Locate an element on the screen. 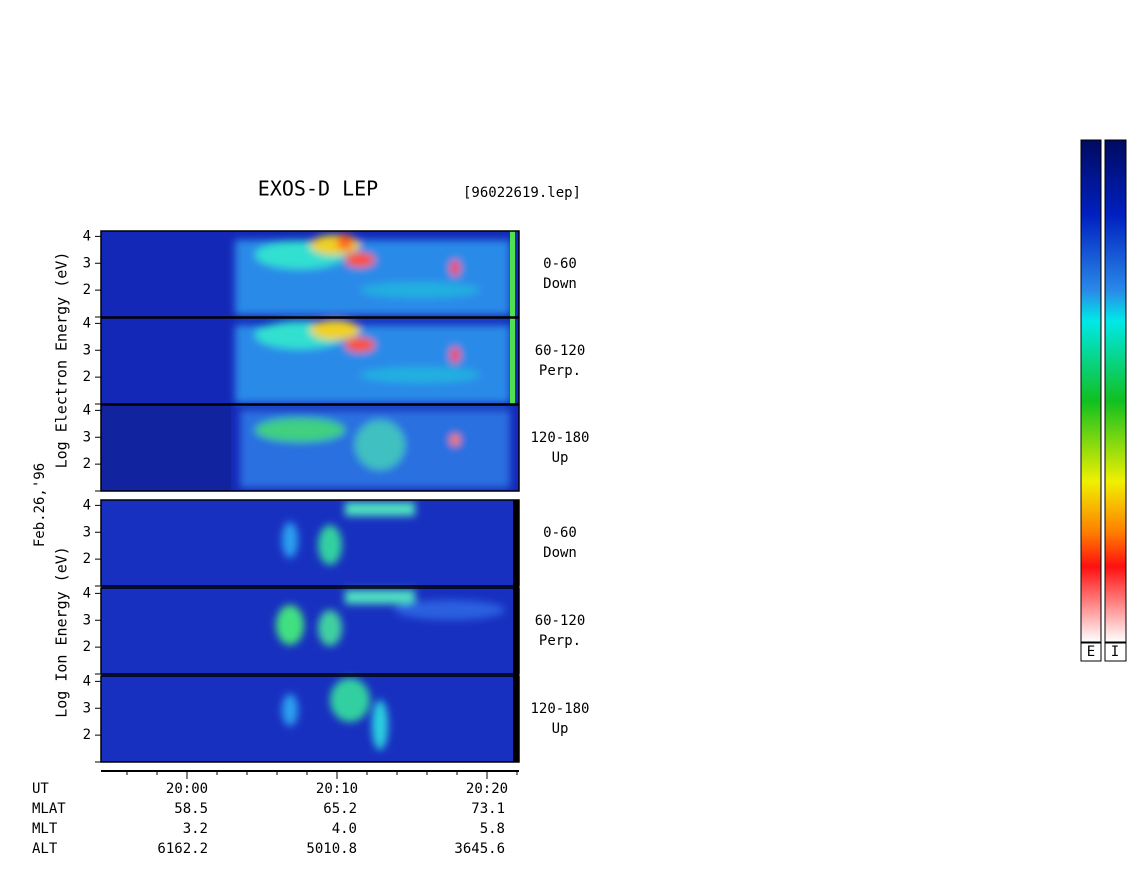 The width and height of the screenshot is (1130, 879). time-label: 20:00 is located at coordinates (187, 789).